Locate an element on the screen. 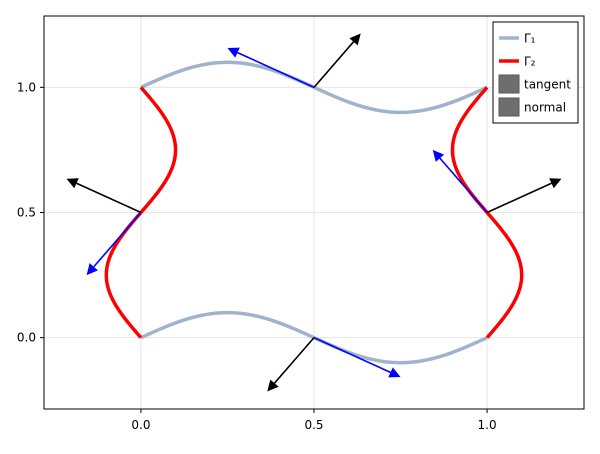  legend-label: normal is located at coordinates (545, 108).